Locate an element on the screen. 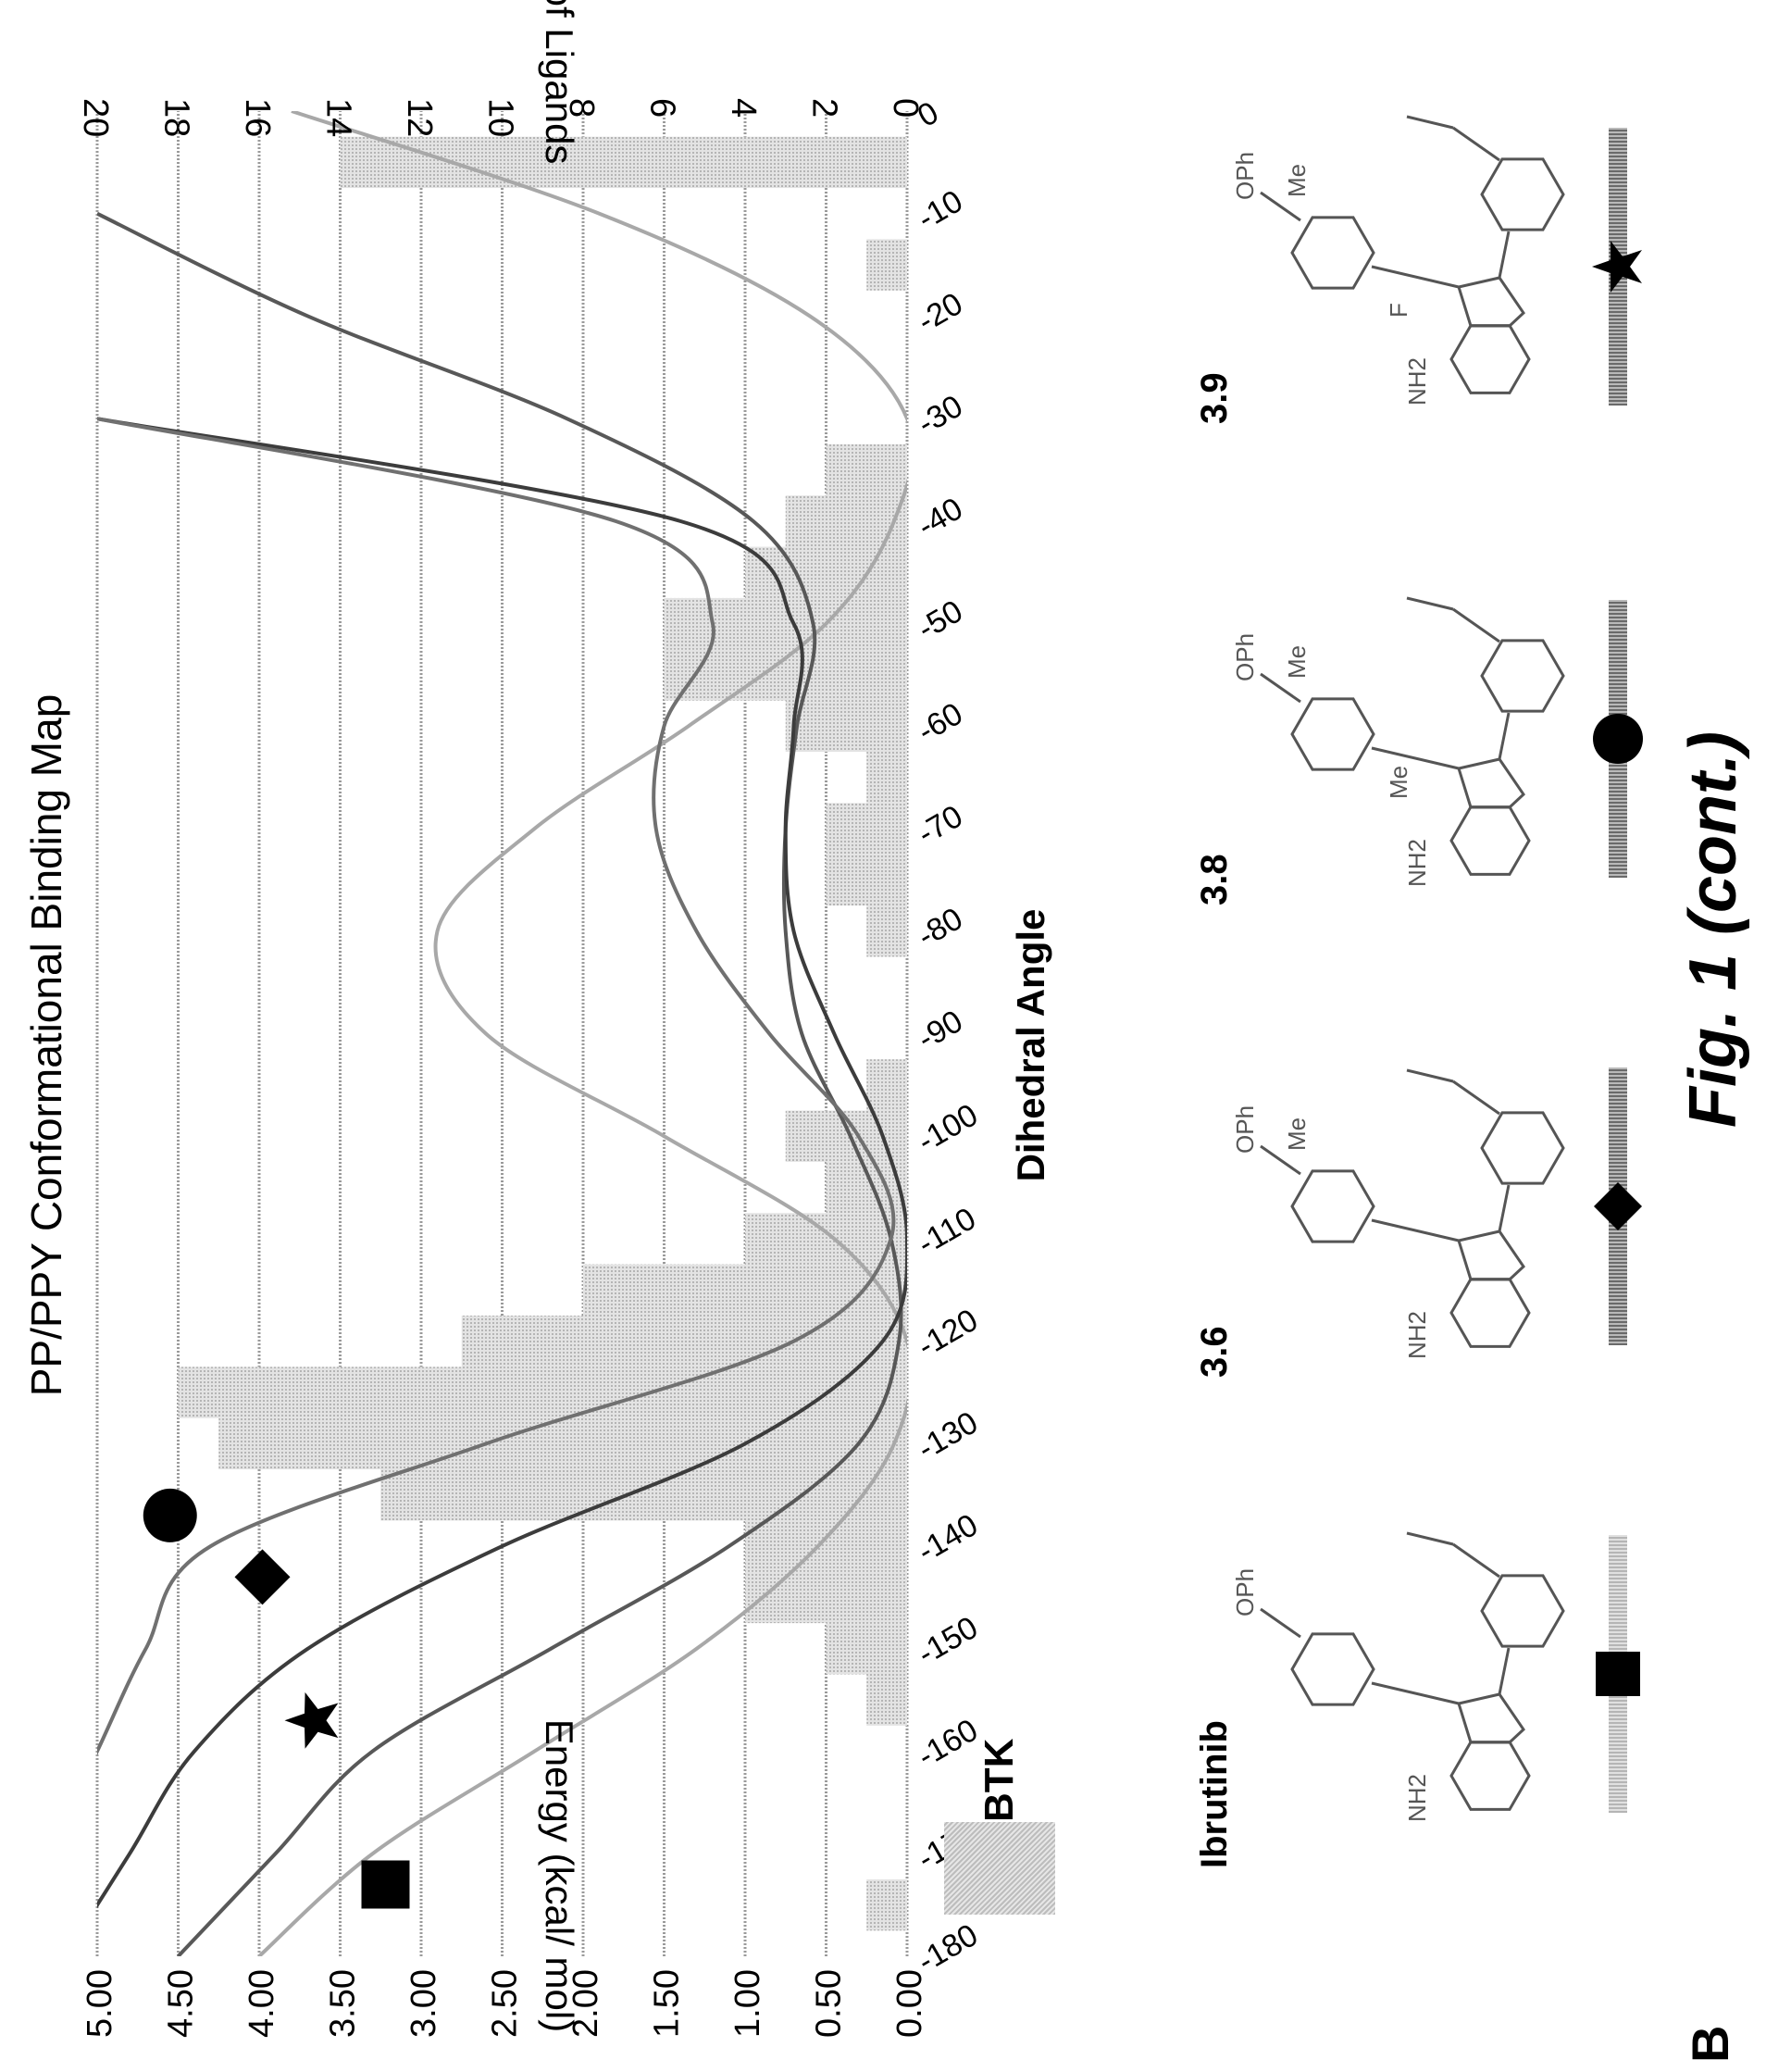 The height and width of the screenshot is (2072, 1791). y-left-tick-label: 1.50 is located at coordinates (667, 2003).